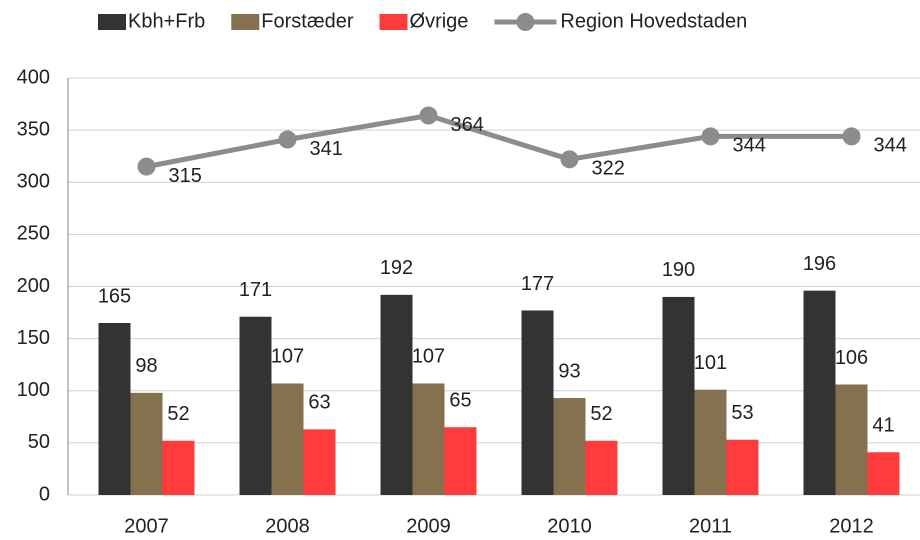 The width and height of the screenshot is (920, 540). Describe the element at coordinates (467, 125) in the screenshot. I see `data-label: 364` at that location.